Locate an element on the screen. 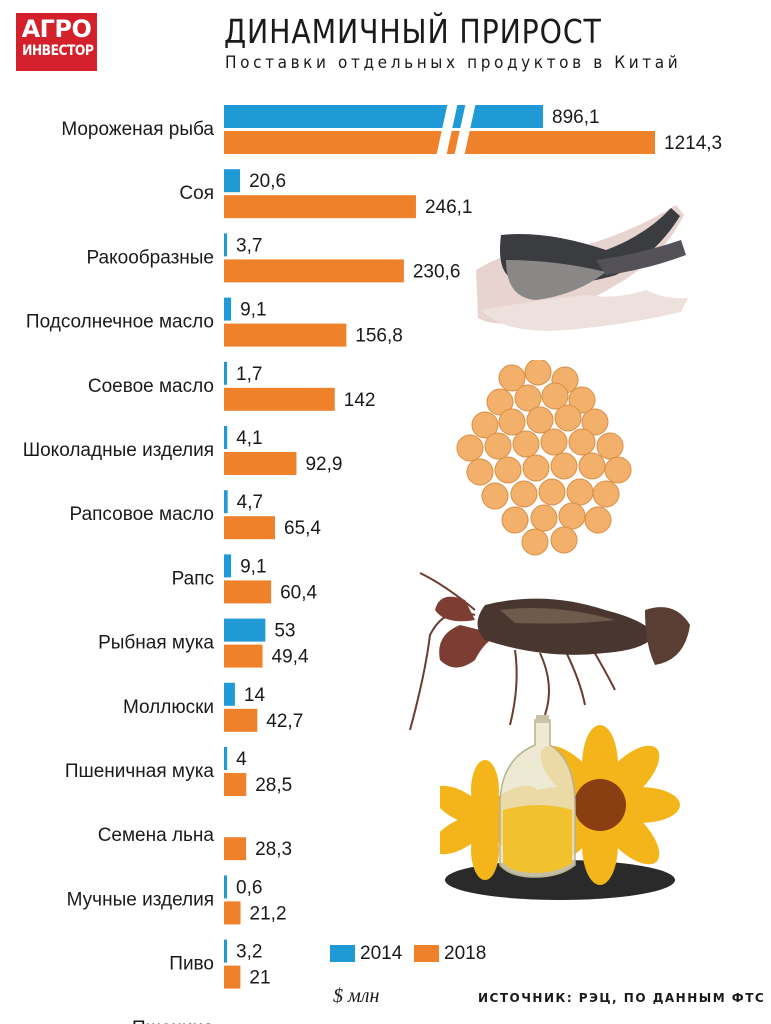 The width and height of the screenshot is (771, 1024). value-label-2018: 156,8 is located at coordinates (379, 336).